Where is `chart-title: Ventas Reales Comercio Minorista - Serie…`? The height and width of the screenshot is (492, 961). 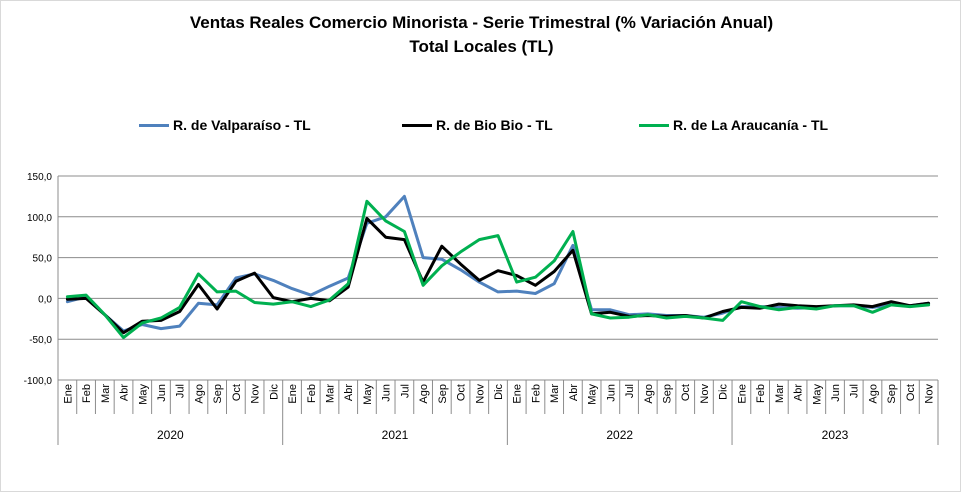
chart-title: Ventas Reales Comercio Minorista - Serie… is located at coordinates (481, 22).